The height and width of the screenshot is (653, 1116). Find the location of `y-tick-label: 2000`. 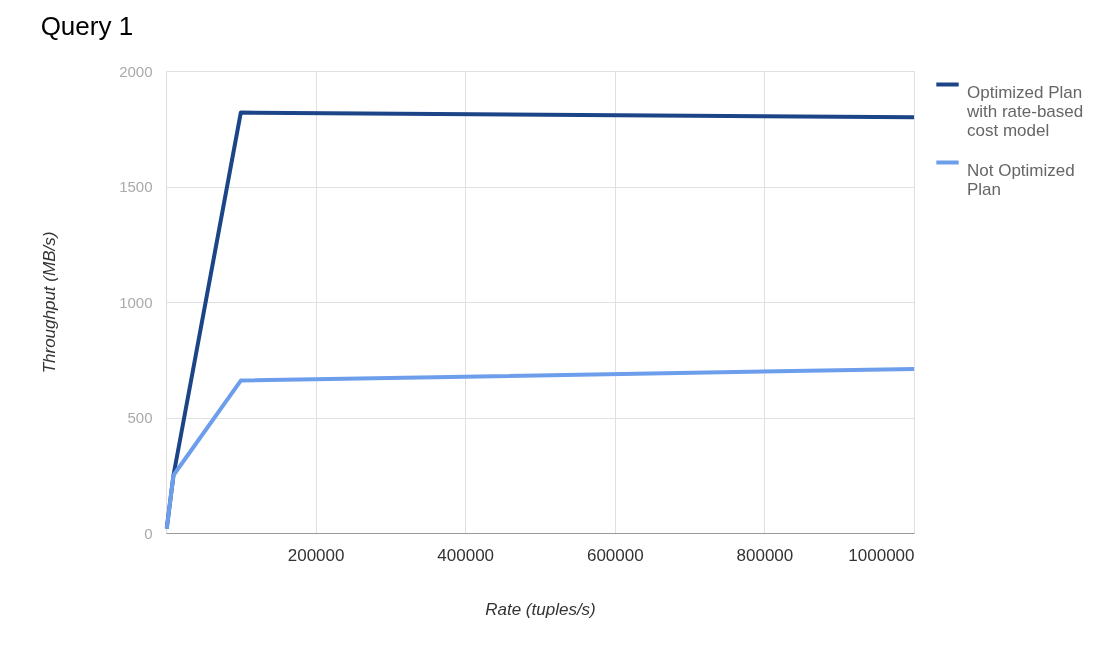

y-tick-label: 2000 is located at coordinates (136, 71).